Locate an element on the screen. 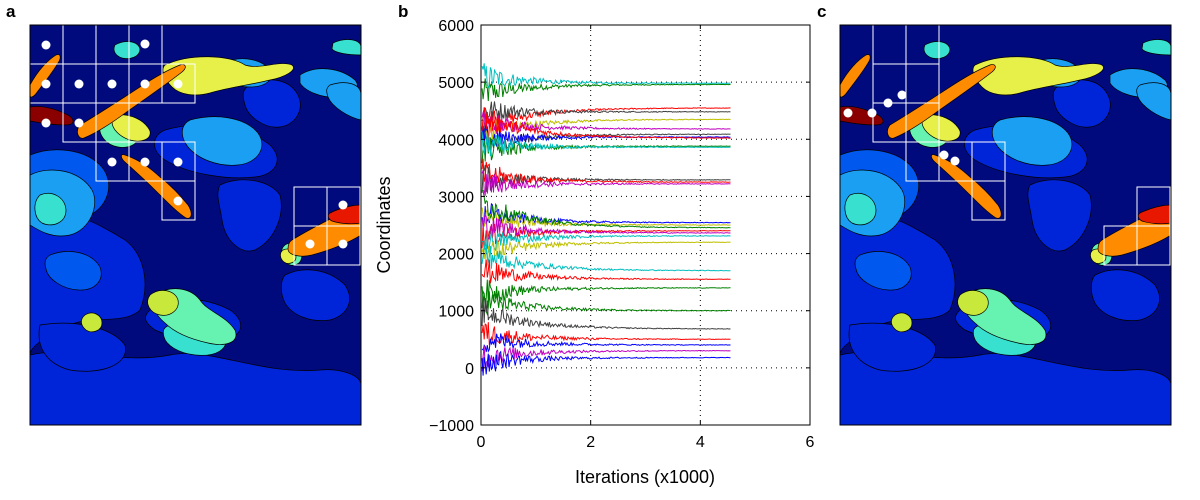 The height and width of the screenshot is (500, 1200). x-tick-label: 4 is located at coordinates (700, 442).